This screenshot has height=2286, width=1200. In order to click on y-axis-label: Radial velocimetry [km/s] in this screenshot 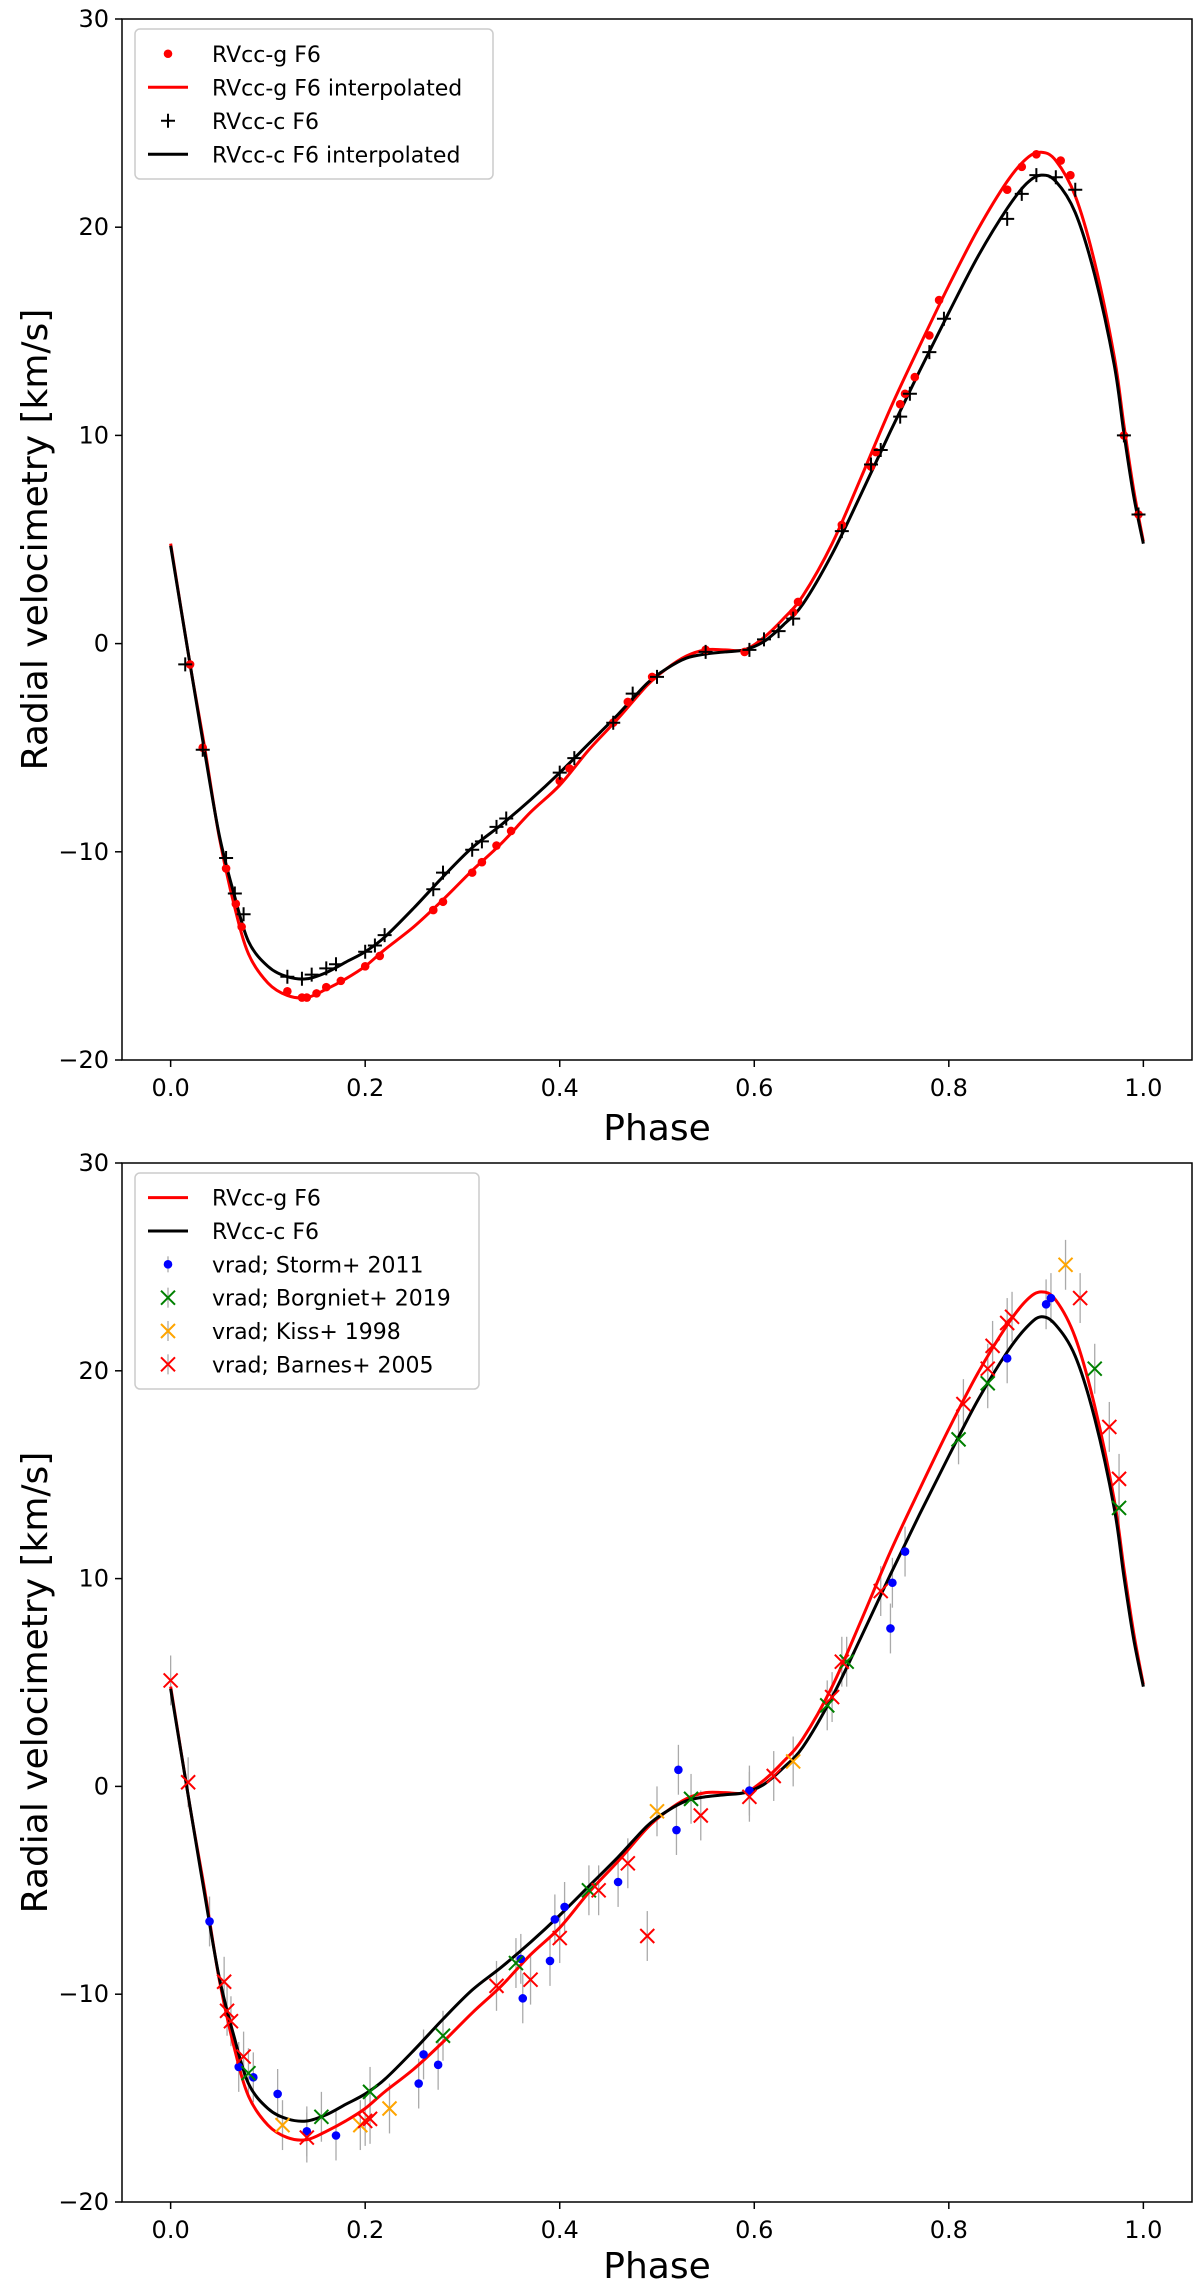, I will do `click(35, 1683)`.